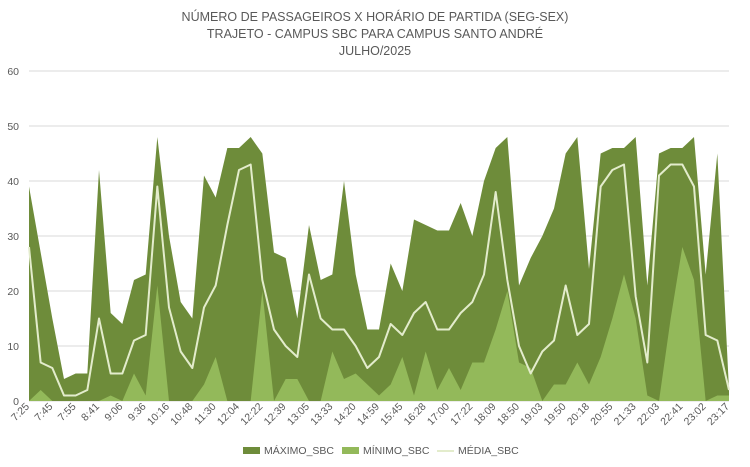  Describe the element at coordinates (67, 412) in the screenshot. I see `x-tick-label: 7:55` at that location.